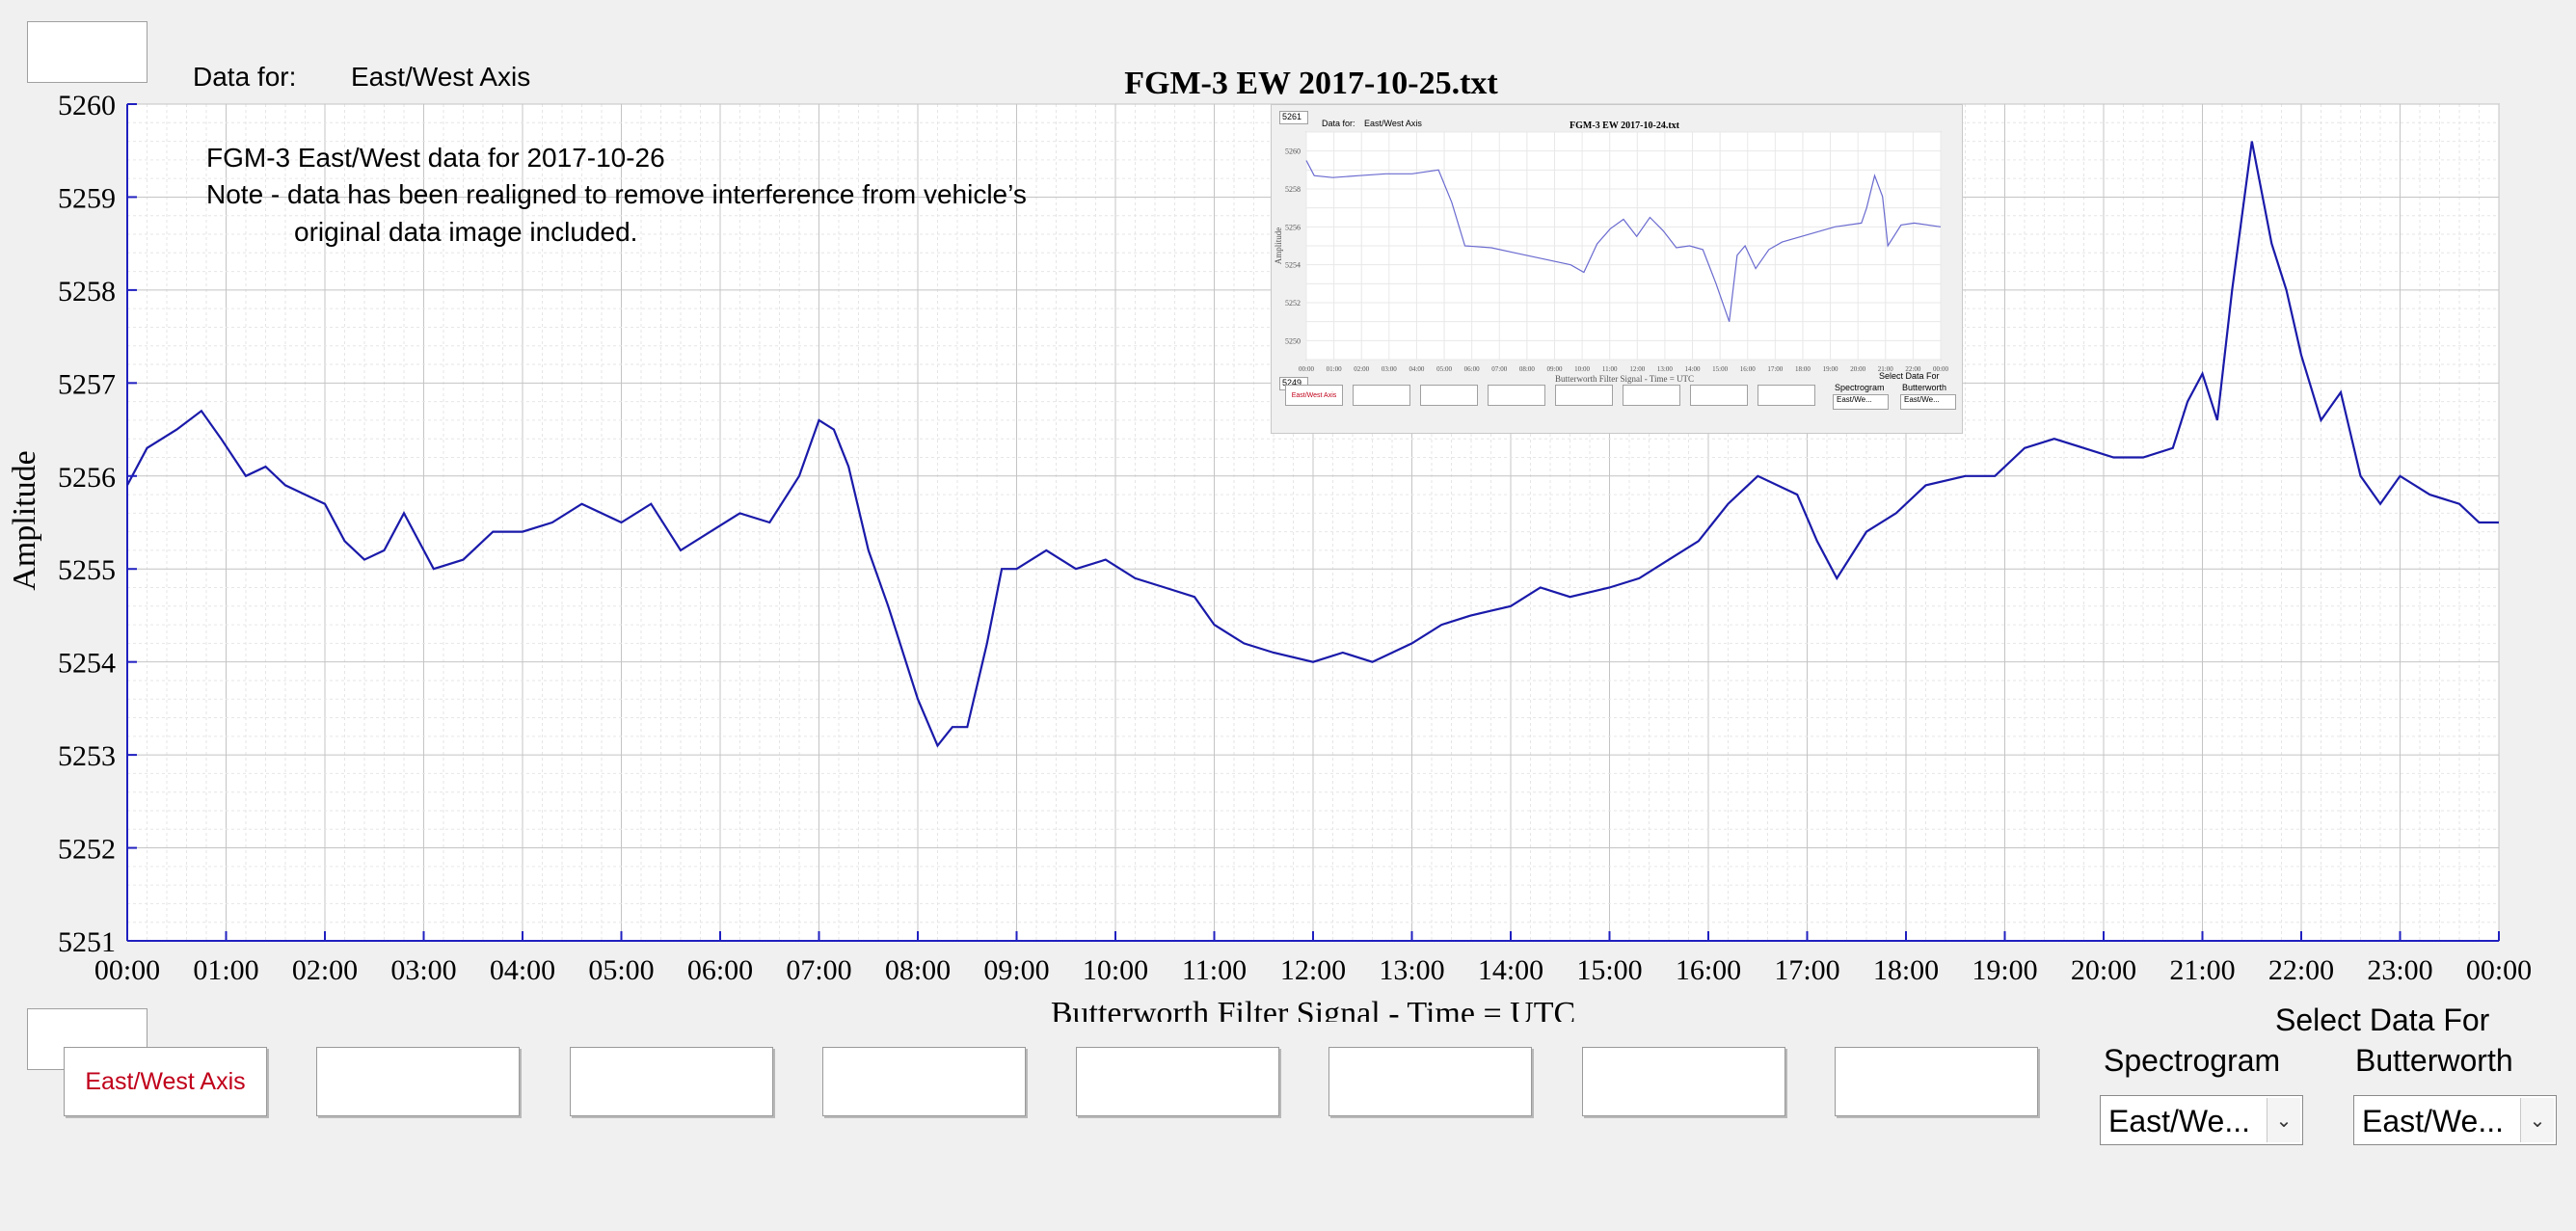 This screenshot has width=2576, height=1231. What do you see at coordinates (1910, 376) in the screenshot?
I see `inset-select-data-for: Select Data For` at bounding box center [1910, 376].